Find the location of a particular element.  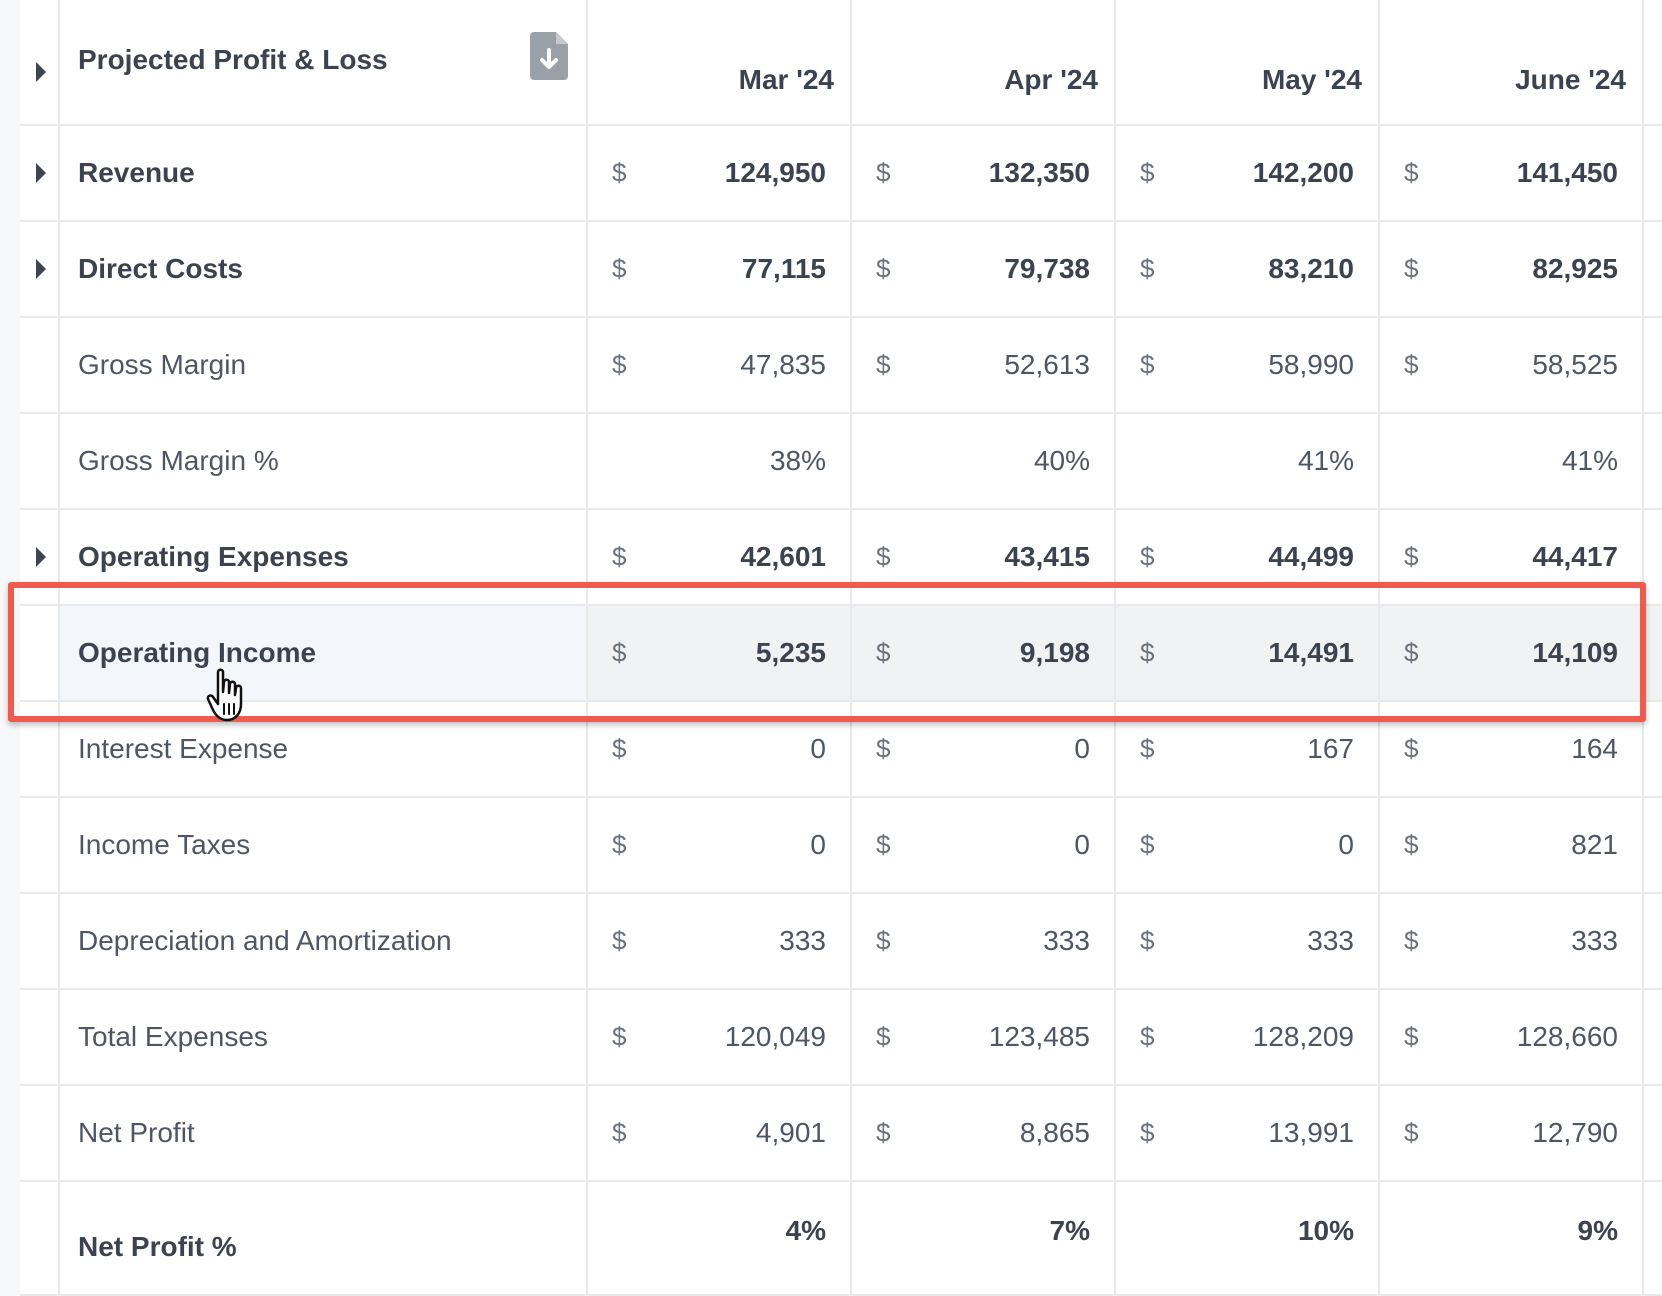

row-label-cell: Depreciation and Amortization is located at coordinates (324, 941).